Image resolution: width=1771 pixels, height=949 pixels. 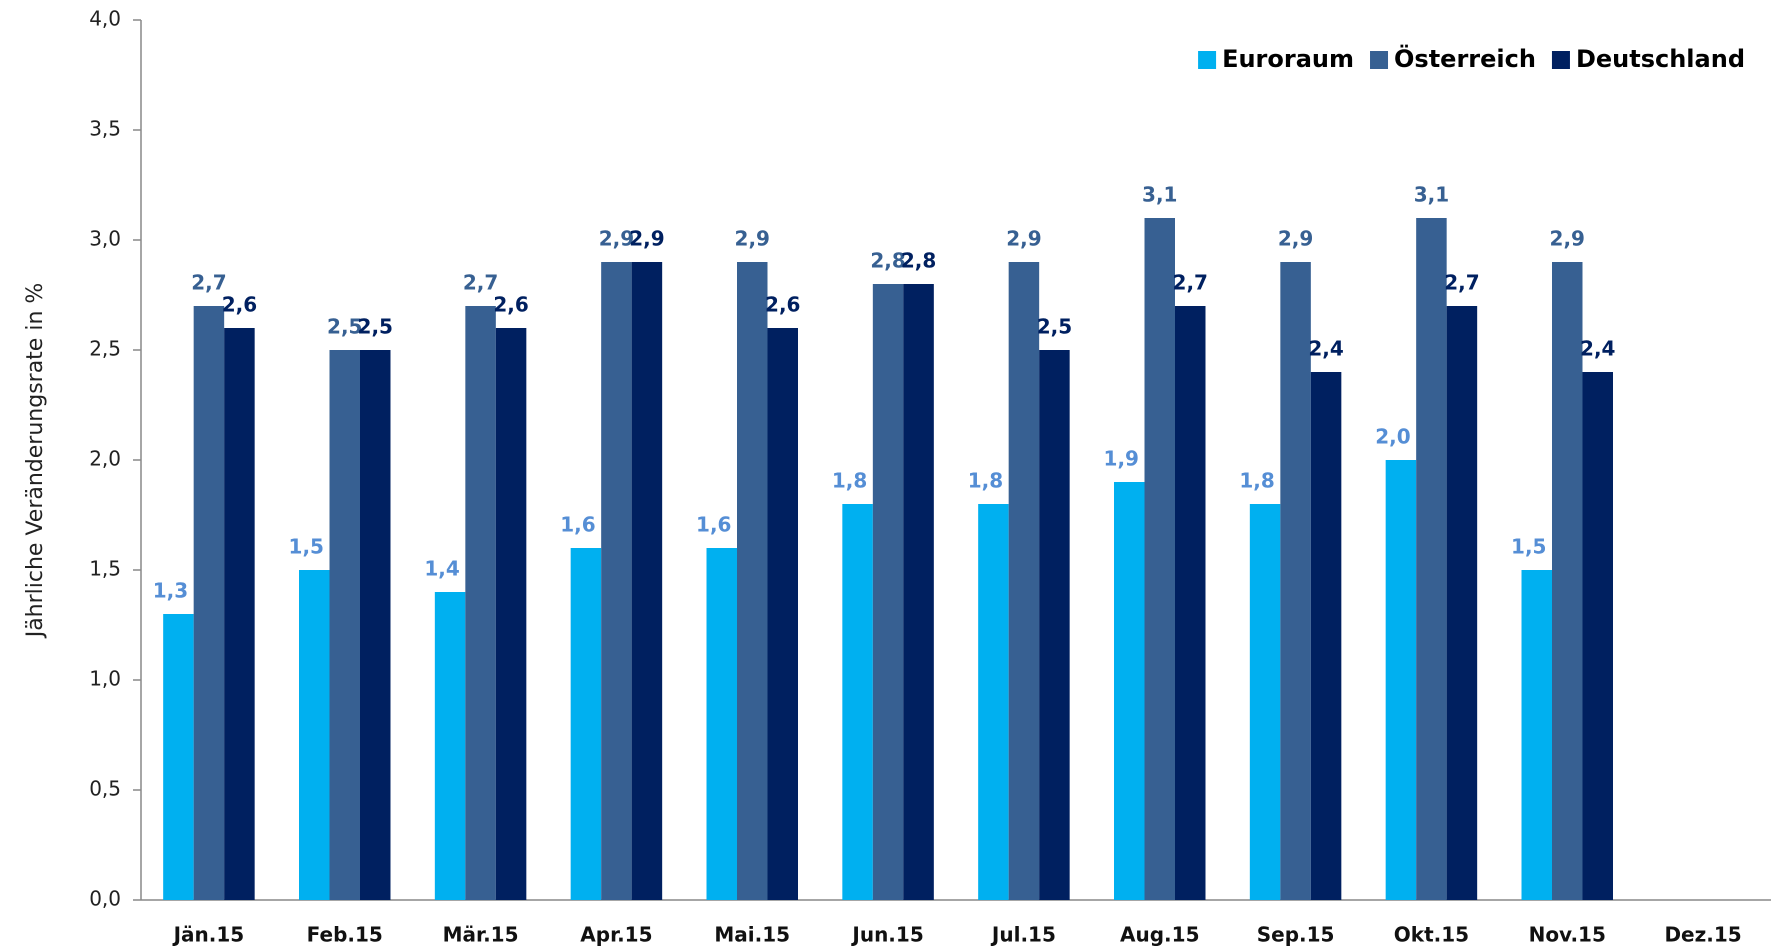 I want to click on y-tick-label: 0,0, so click(x=105, y=899).